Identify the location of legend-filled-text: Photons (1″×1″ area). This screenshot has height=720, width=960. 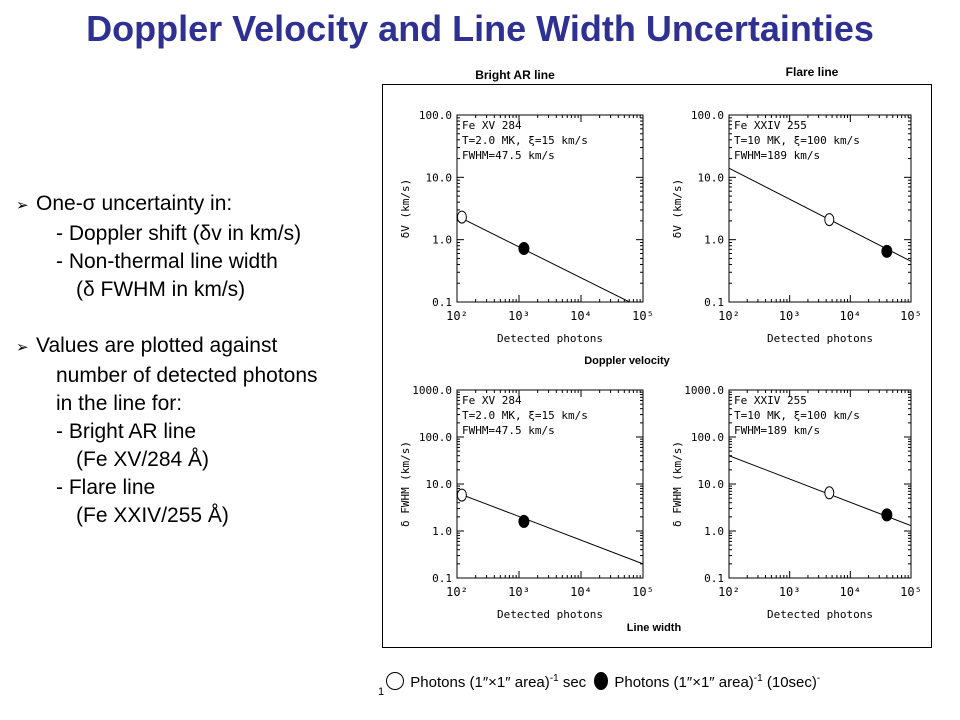
(684, 682).